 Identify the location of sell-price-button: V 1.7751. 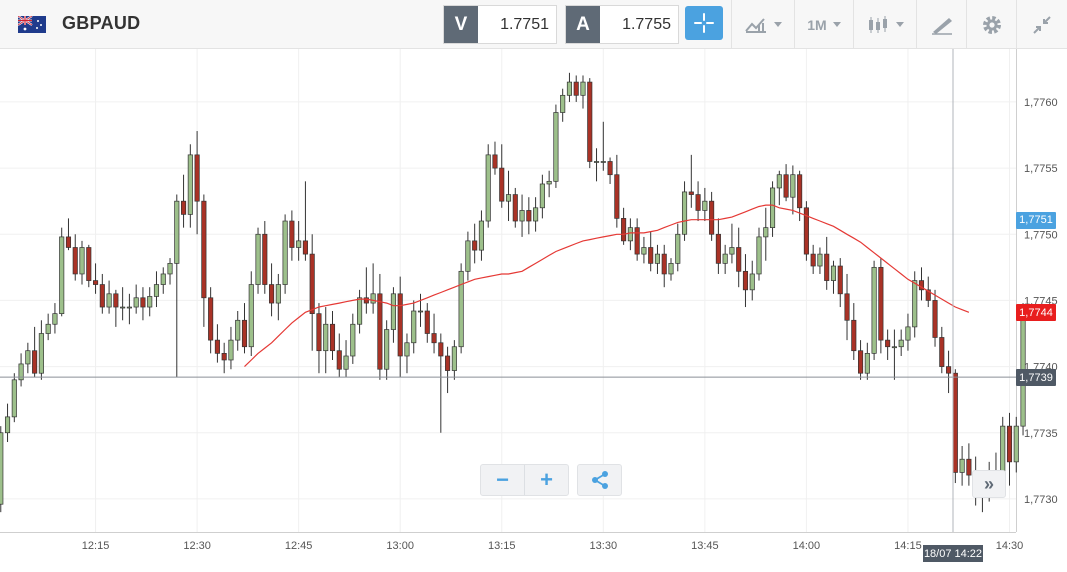
(500, 24).